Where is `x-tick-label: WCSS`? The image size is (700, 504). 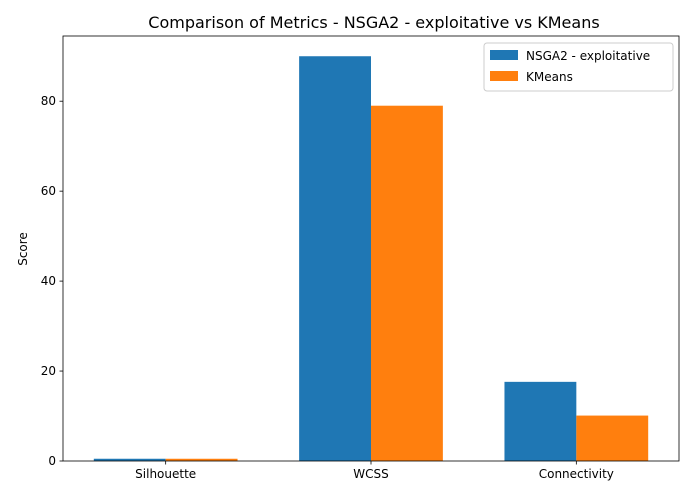
x-tick-label: WCSS is located at coordinates (370, 474).